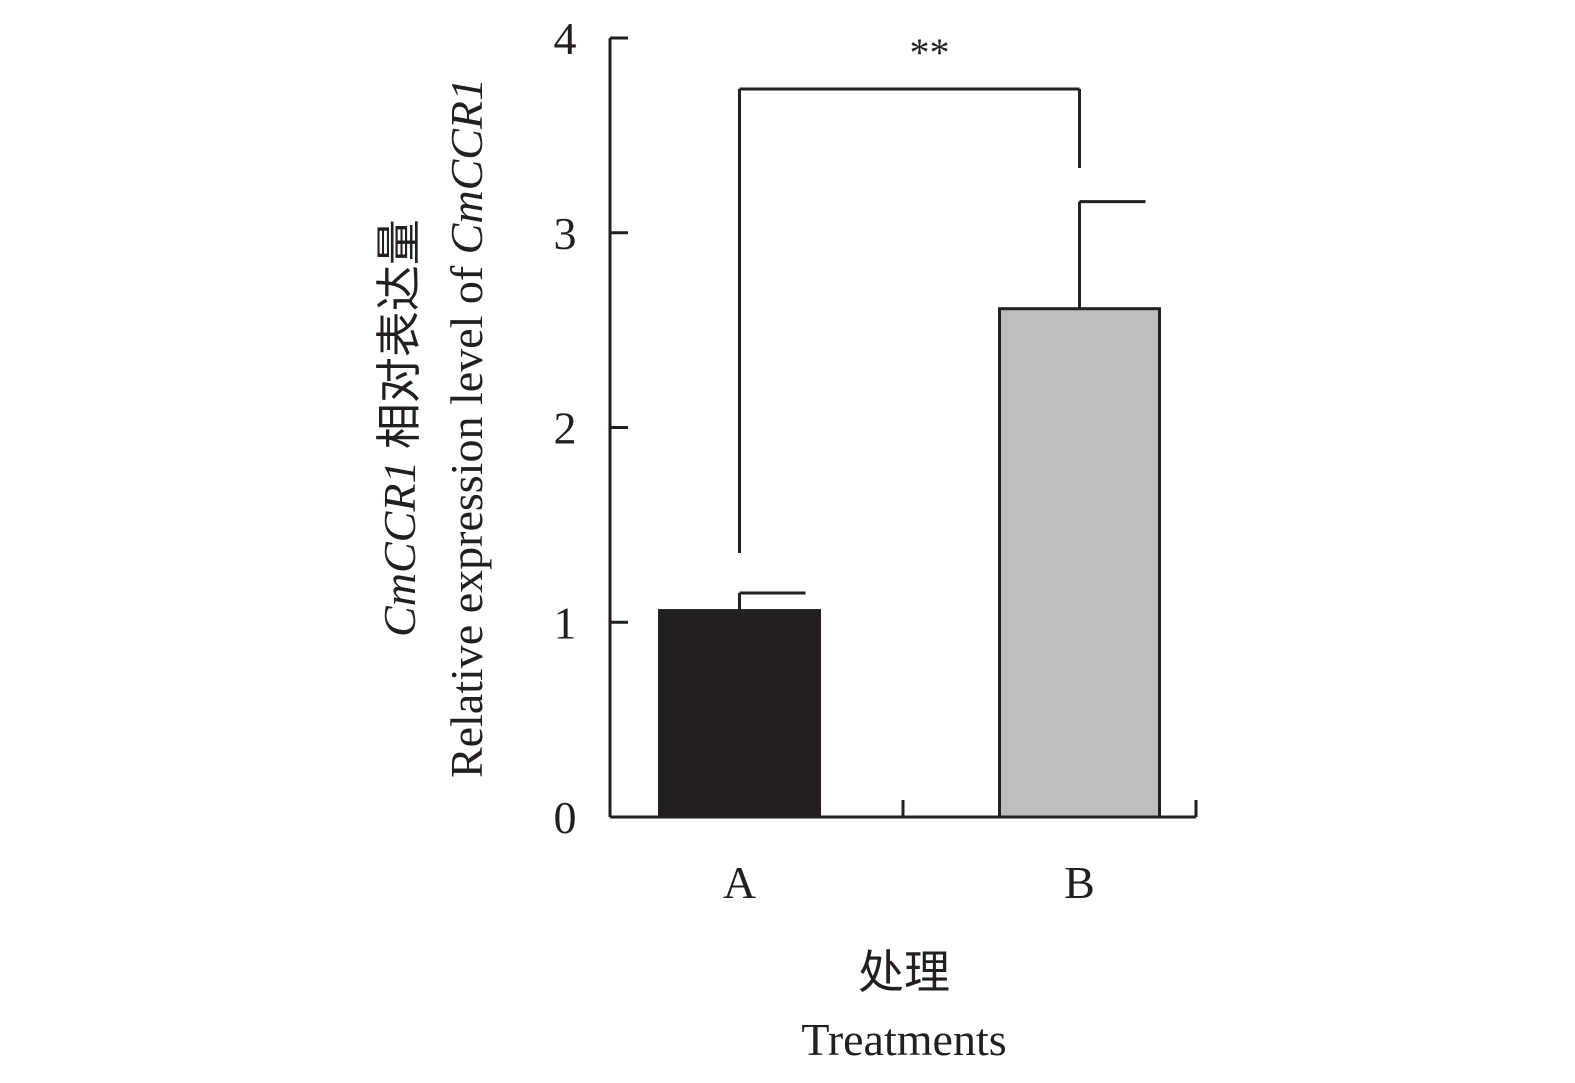  Describe the element at coordinates (565, 233) in the screenshot. I see `y-tick-label: 3` at that location.